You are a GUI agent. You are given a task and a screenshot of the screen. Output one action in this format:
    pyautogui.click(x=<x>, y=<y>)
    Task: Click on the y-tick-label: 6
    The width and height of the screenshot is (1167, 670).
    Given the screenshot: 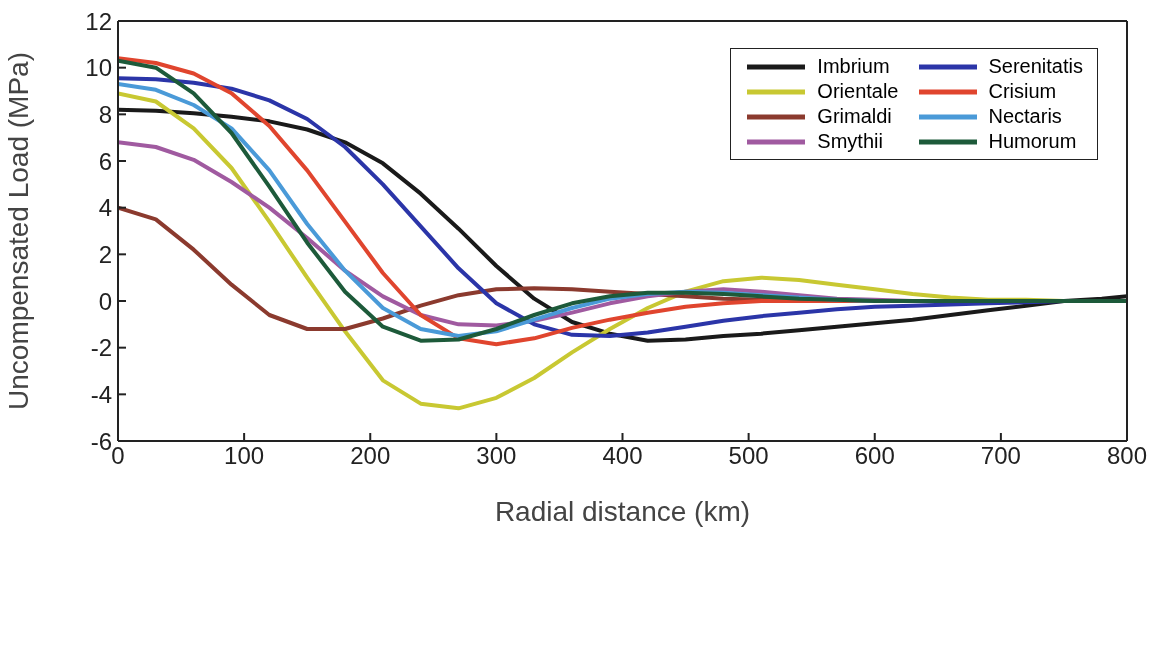 What is the action you would take?
    pyautogui.click(x=105, y=161)
    